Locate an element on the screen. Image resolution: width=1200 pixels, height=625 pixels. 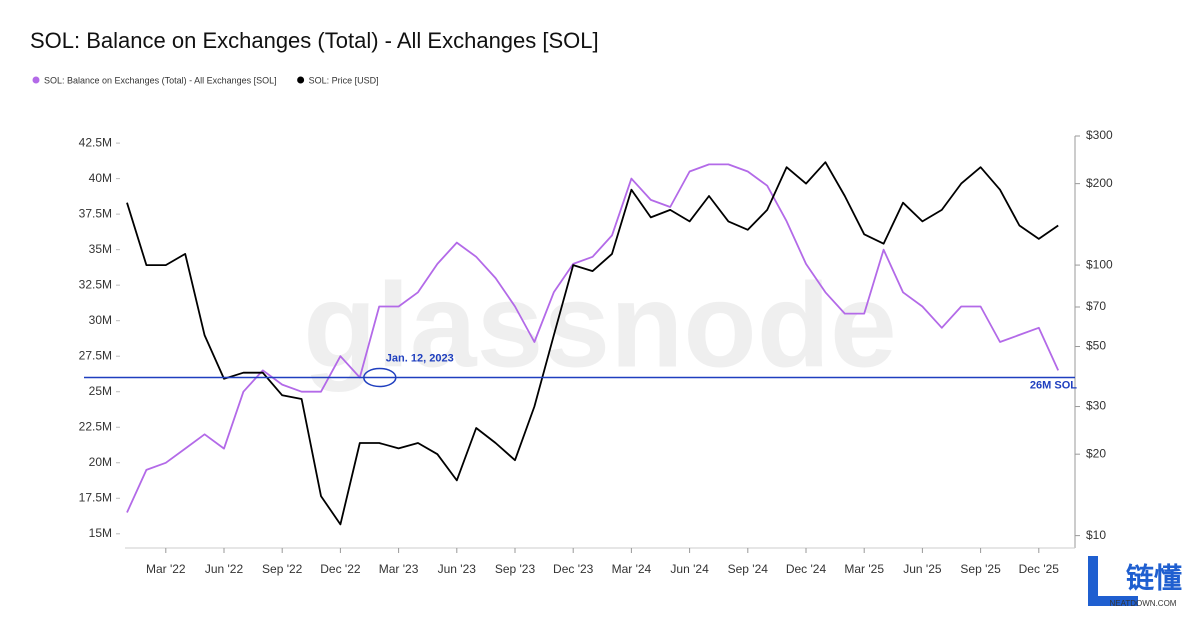
y-tick-label: 30M is located at coordinates (100, 320).